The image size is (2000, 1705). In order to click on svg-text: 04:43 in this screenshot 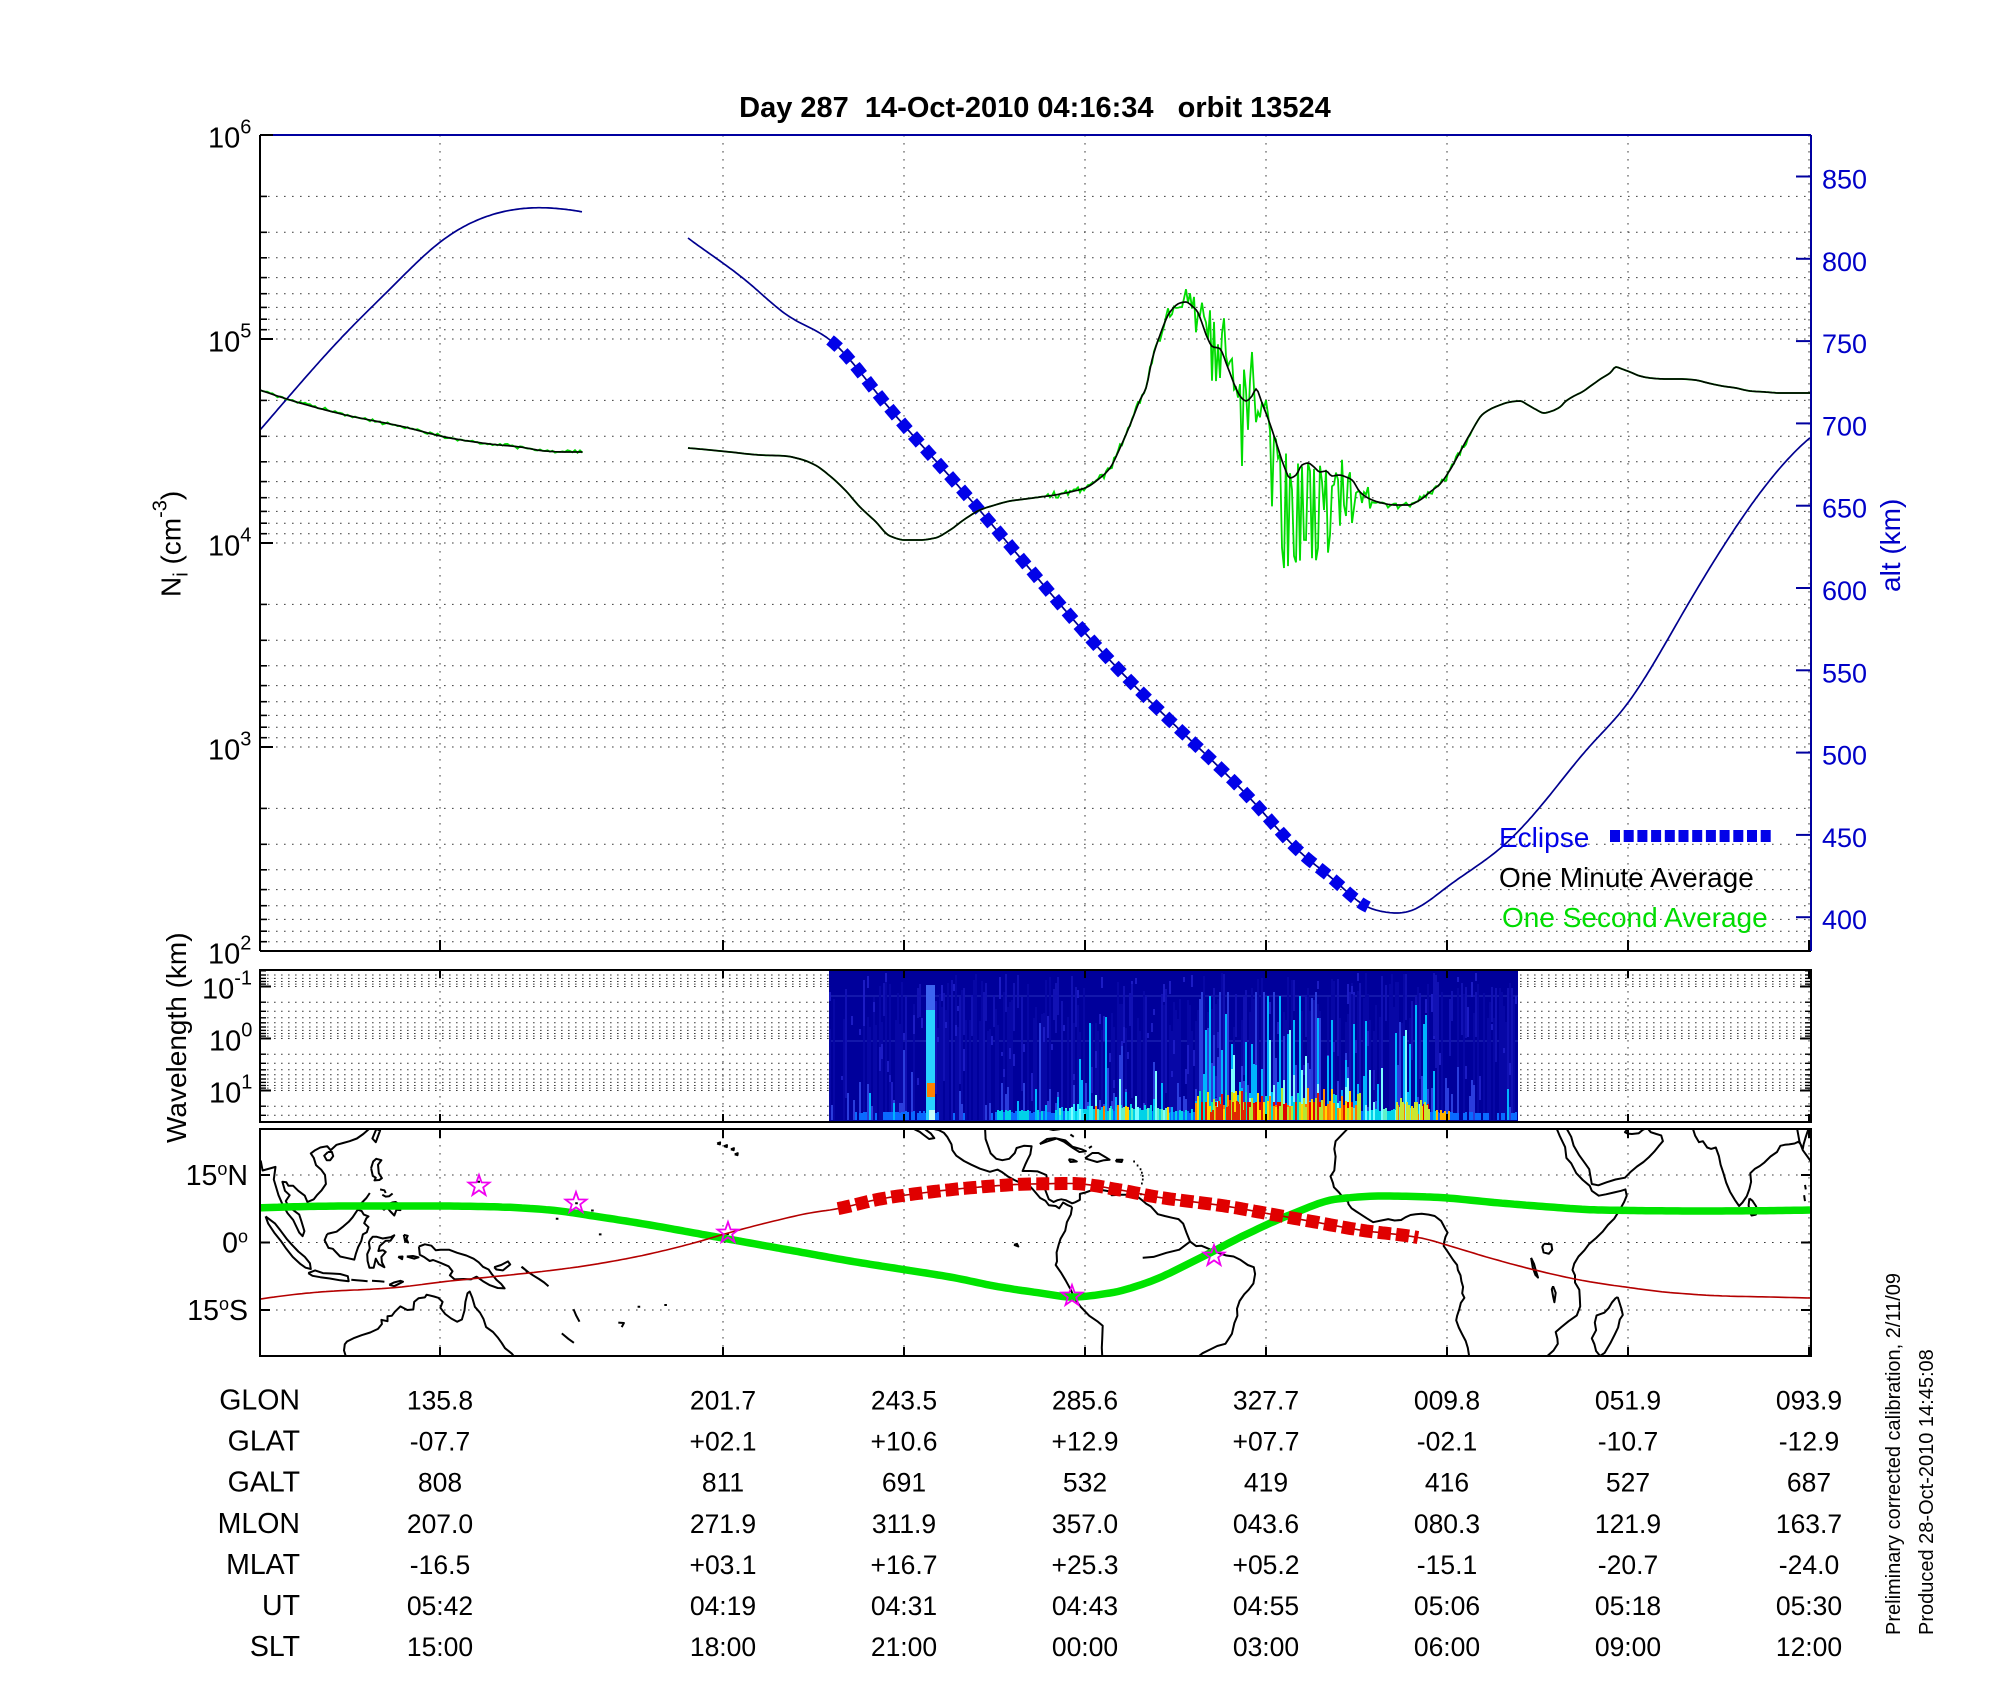, I will do `click(1085, 1606)`.